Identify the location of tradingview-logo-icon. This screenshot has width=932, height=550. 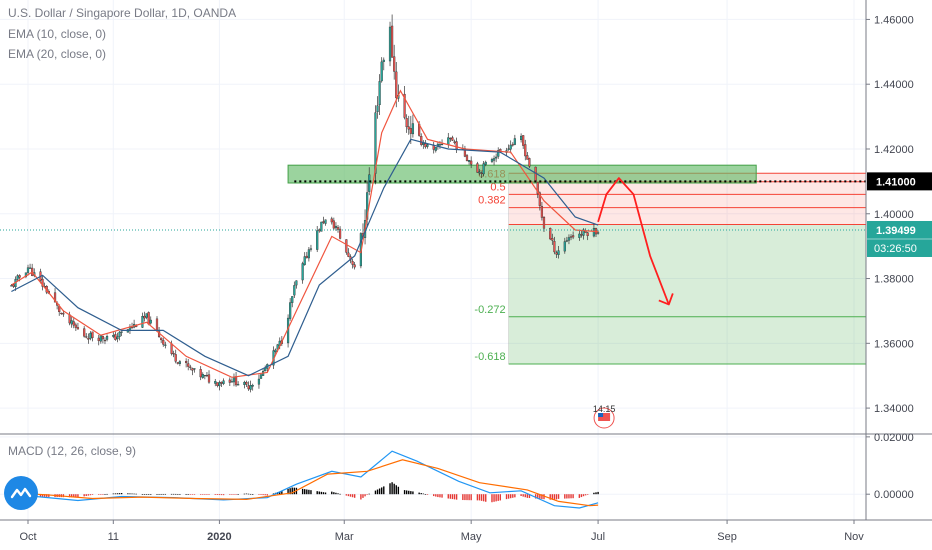
(21, 493).